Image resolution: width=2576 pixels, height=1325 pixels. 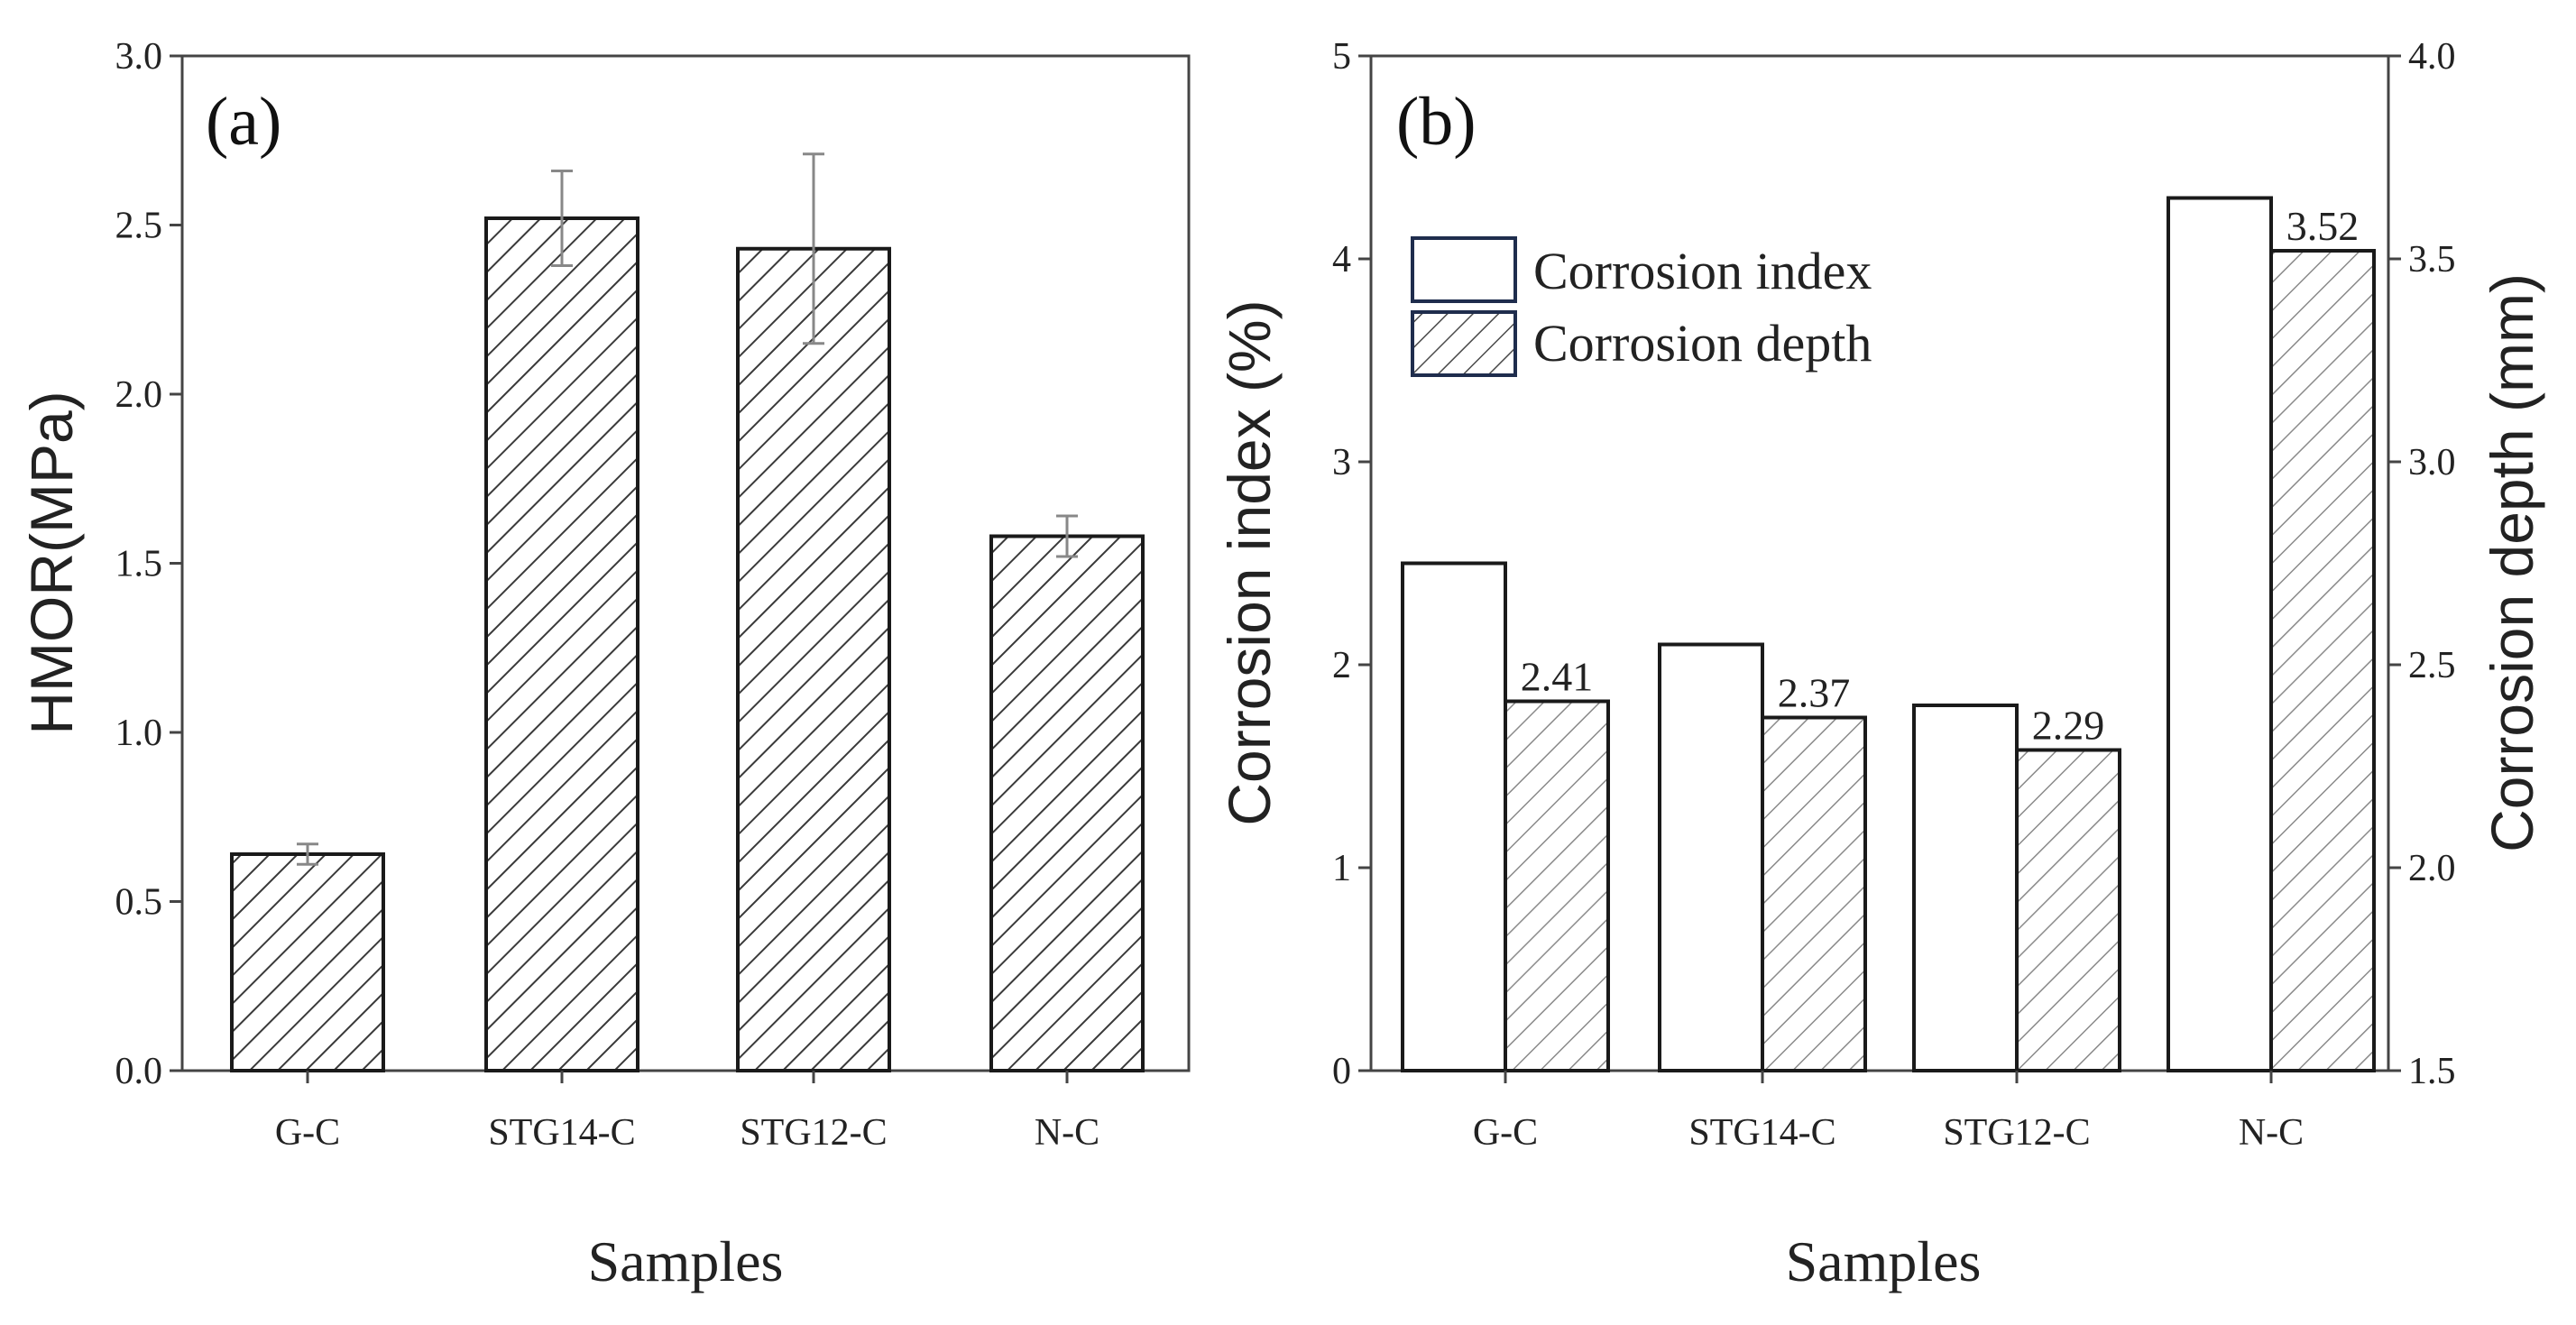 I want to click on panel-b-left-y-tick-label: 1, so click(x=1342, y=869).